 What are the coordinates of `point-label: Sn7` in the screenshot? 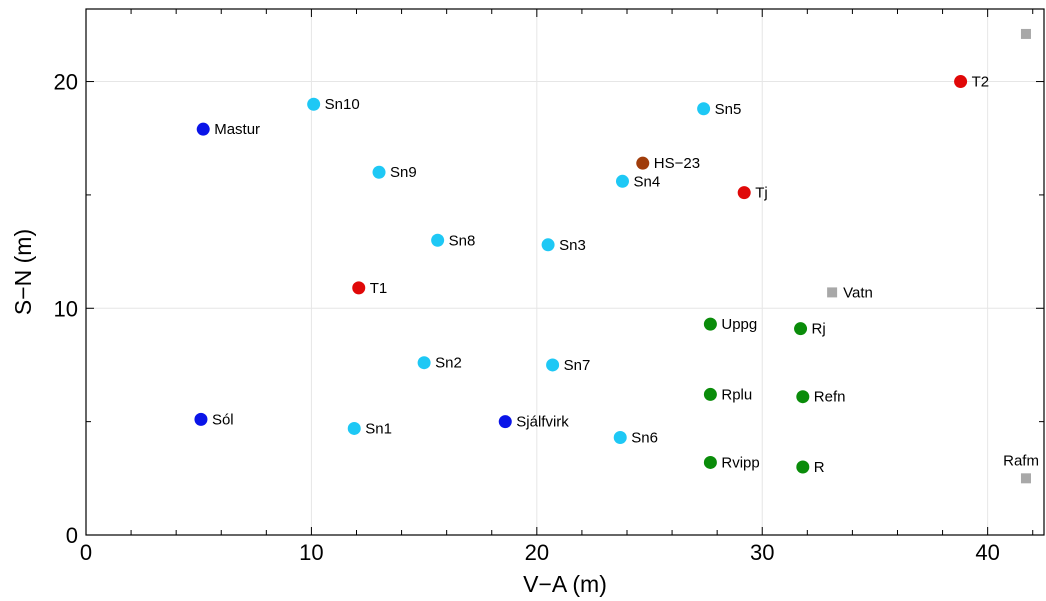 It's located at (577, 365).